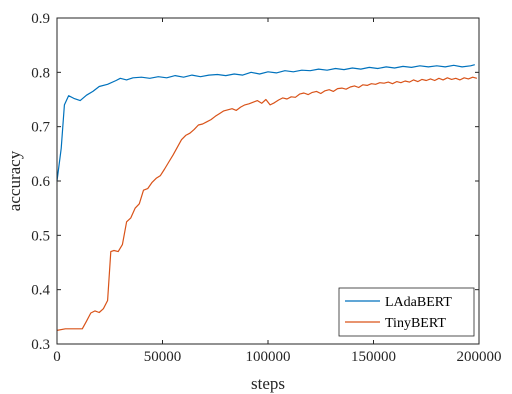 This screenshot has width=512, height=394. What do you see at coordinates (40, 236) in the screenshot?
I see `y-tick-label: 0.5` at bounding box center [40, 236].